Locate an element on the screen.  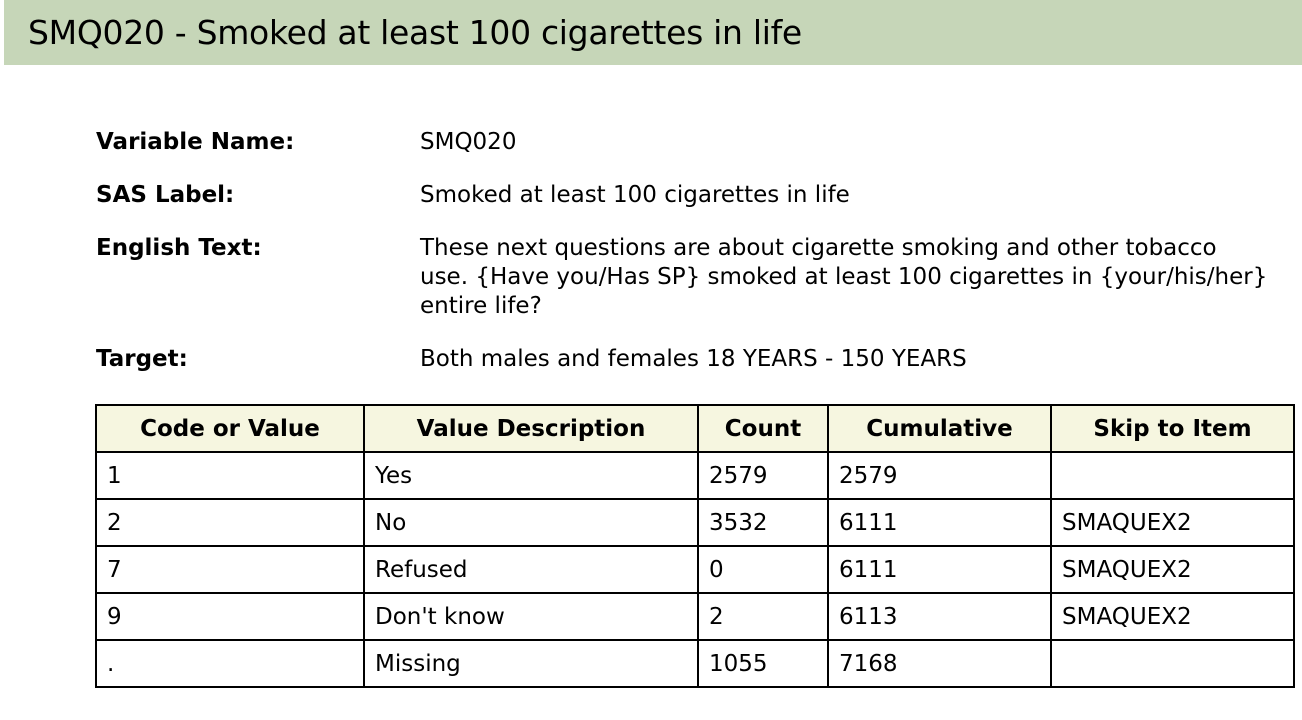
table-row: 7 Refused 0 6111 SMAQUEX2 is located at coordinates (695, 569).